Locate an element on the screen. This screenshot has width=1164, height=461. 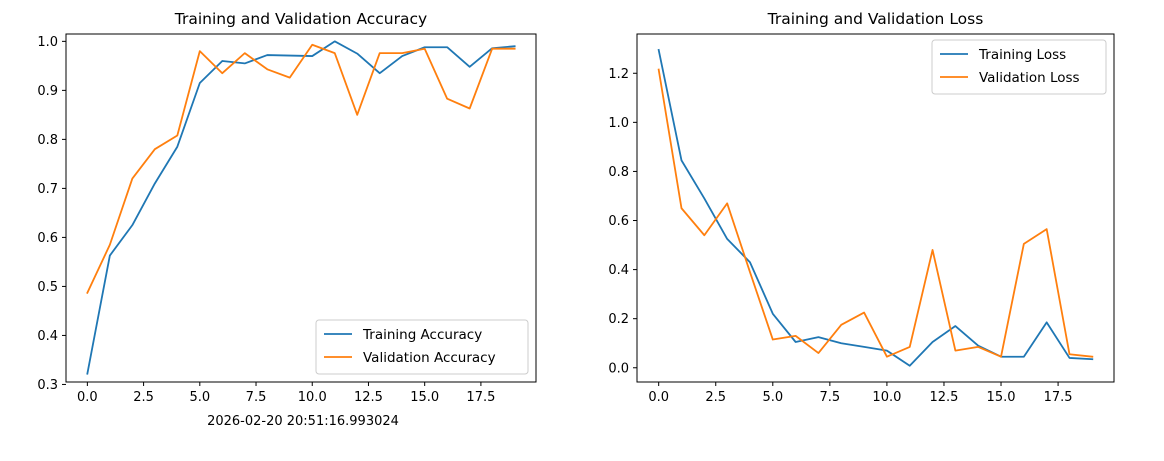
legend-label: Validation Loss is located at coordinates (1029, 78).